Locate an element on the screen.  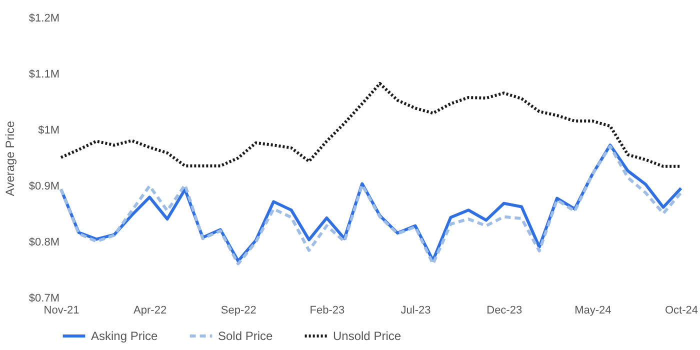
y-tick-label: $1.2M is located at coordinates (44, 18).